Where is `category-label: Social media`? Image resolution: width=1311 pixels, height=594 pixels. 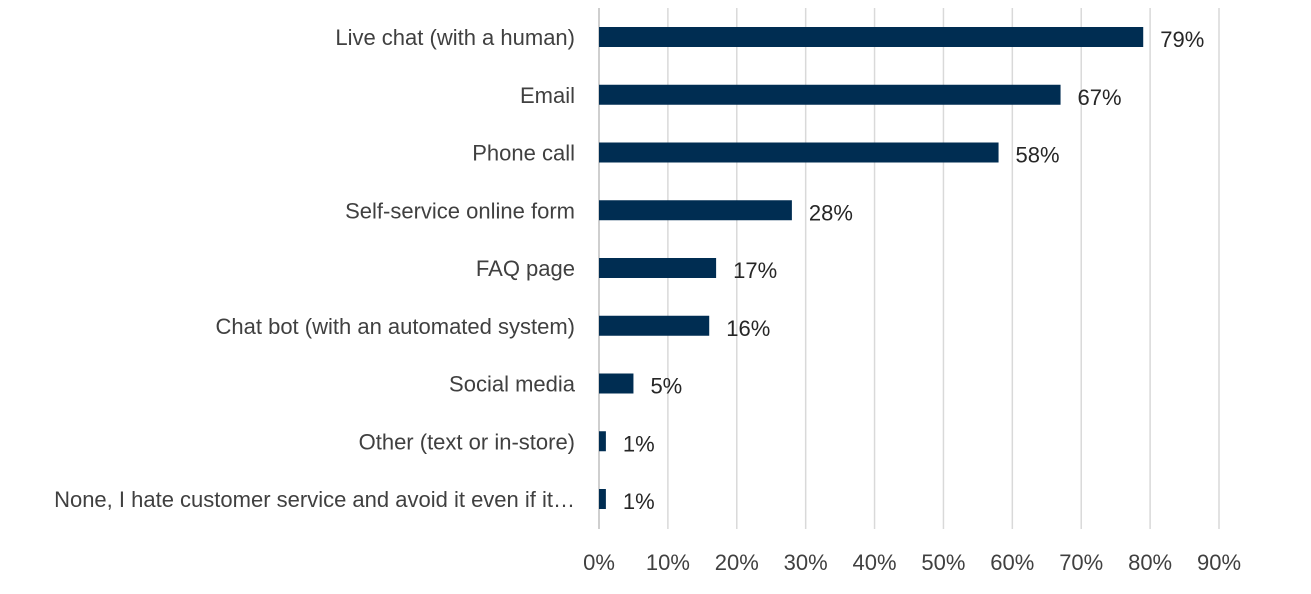
category-label: Social media is located at coordinates (512, 384).